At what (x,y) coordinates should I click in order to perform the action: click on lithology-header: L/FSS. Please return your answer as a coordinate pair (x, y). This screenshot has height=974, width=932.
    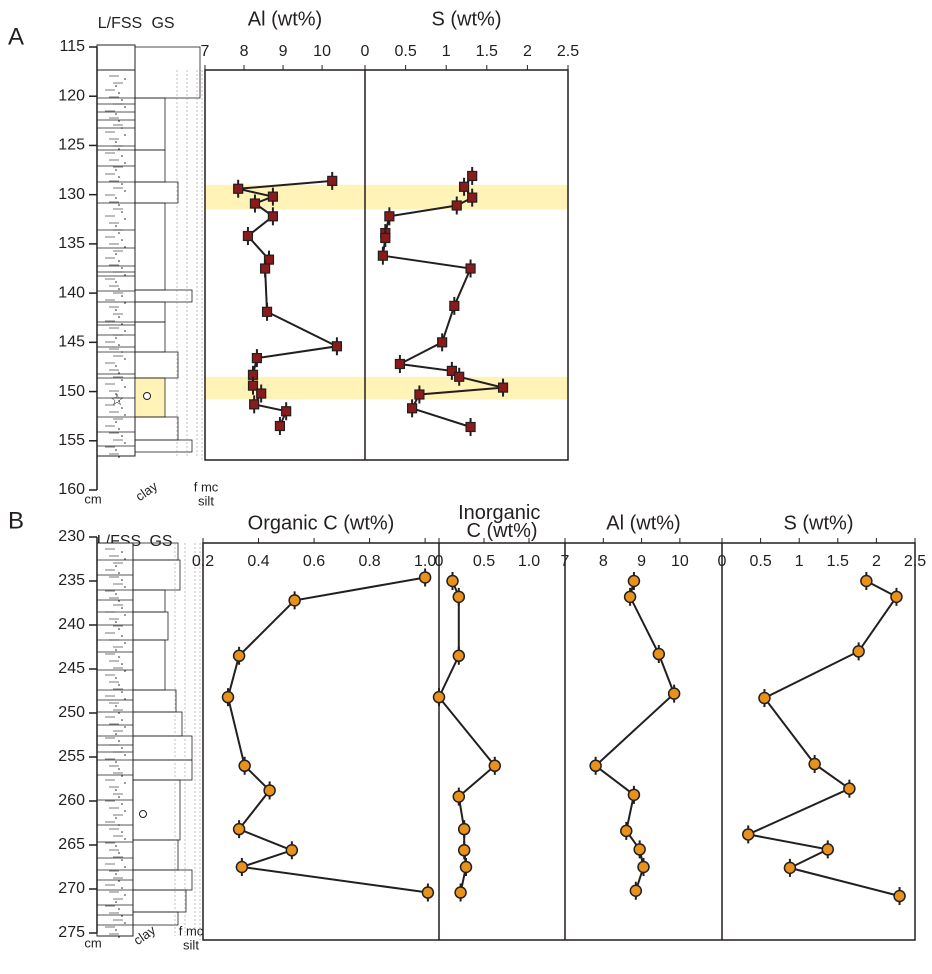
    Looking at the image, I should click on (120, 23).